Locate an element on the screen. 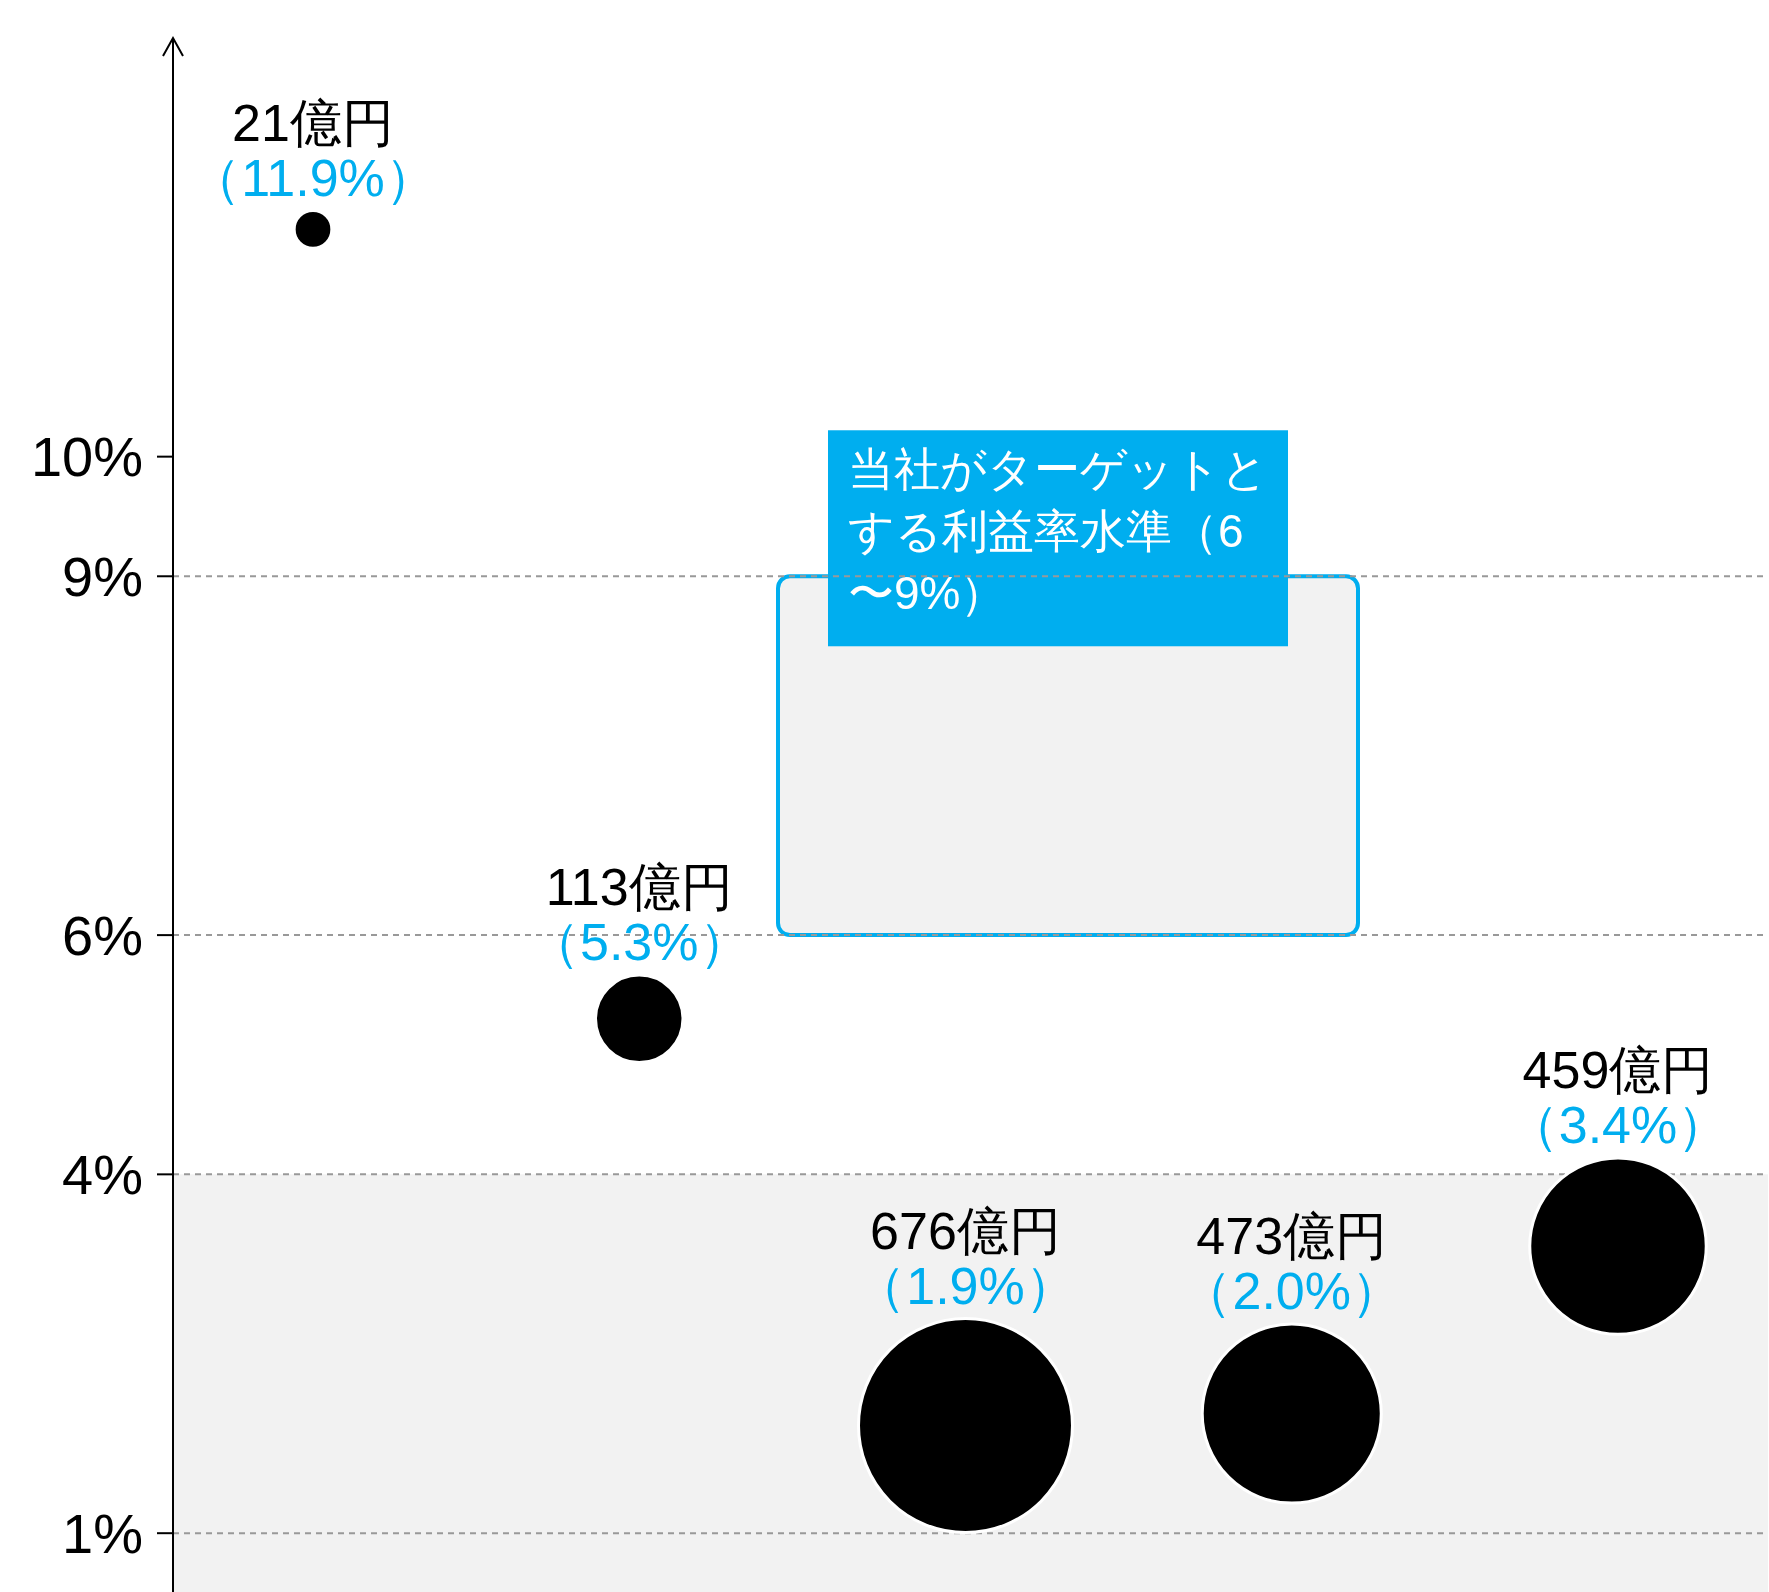 This screenshot has height=1592, width=1769. band-label: 当社がターゲットとする利益率水準（6〜9%） is located at coordinates (1058, 531).